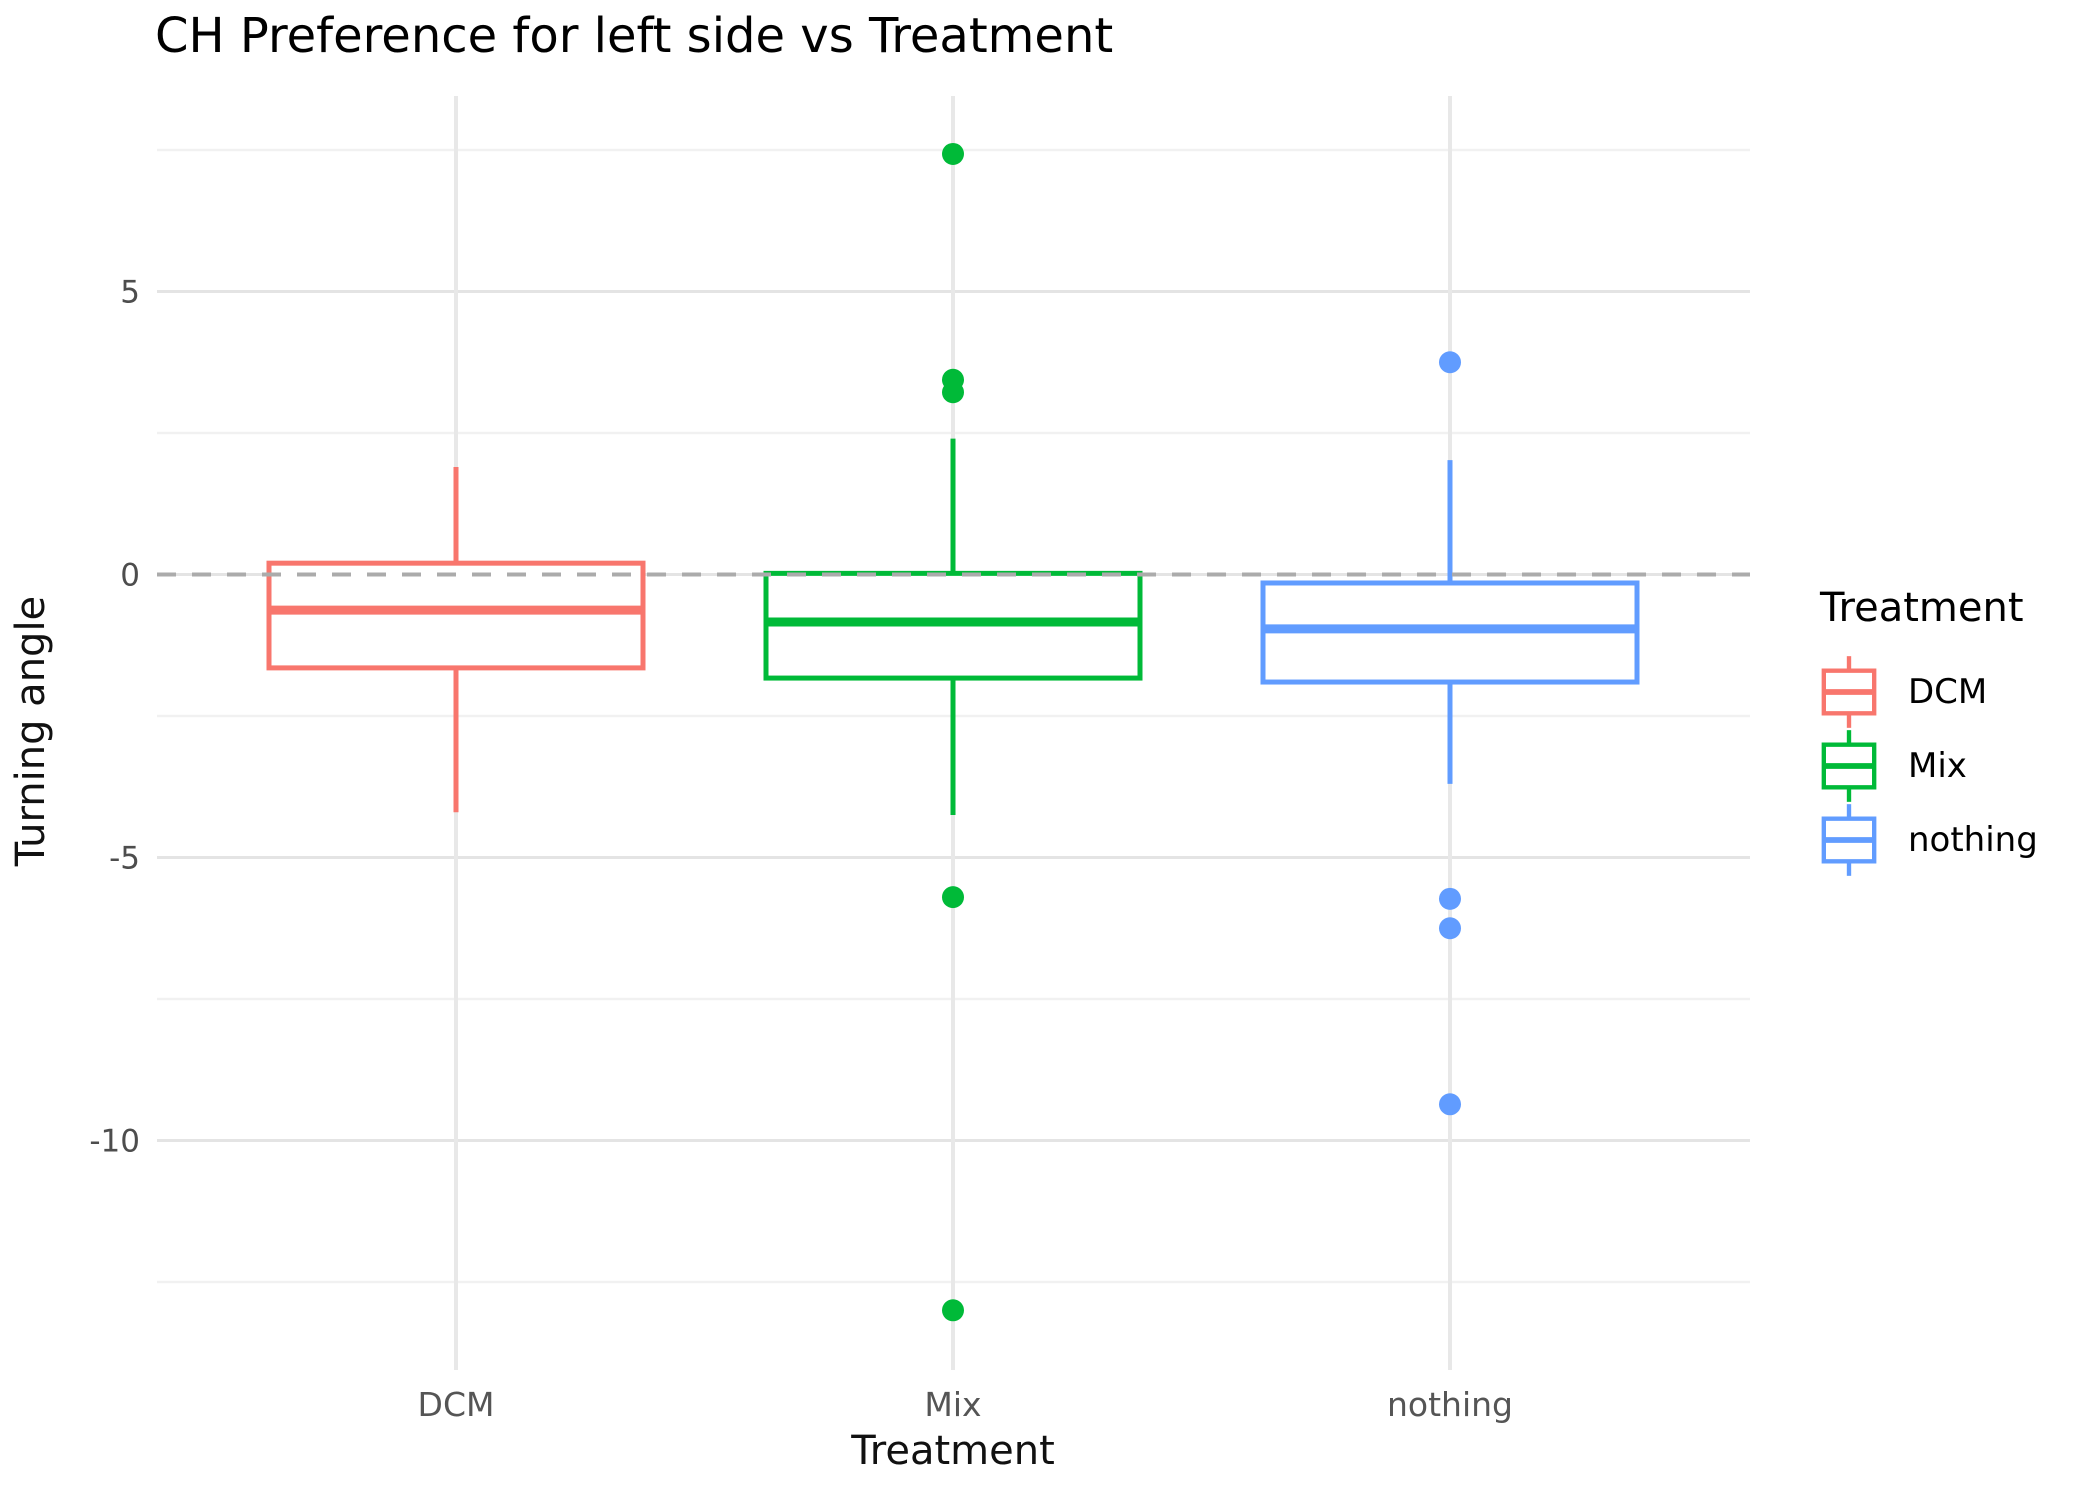 Image resolution: width=2100 pixels, height=1500 pixels. Describe the element at coordinates (1450, 1404) in the screenshot. I see `x-category-label: nothing` at that location.